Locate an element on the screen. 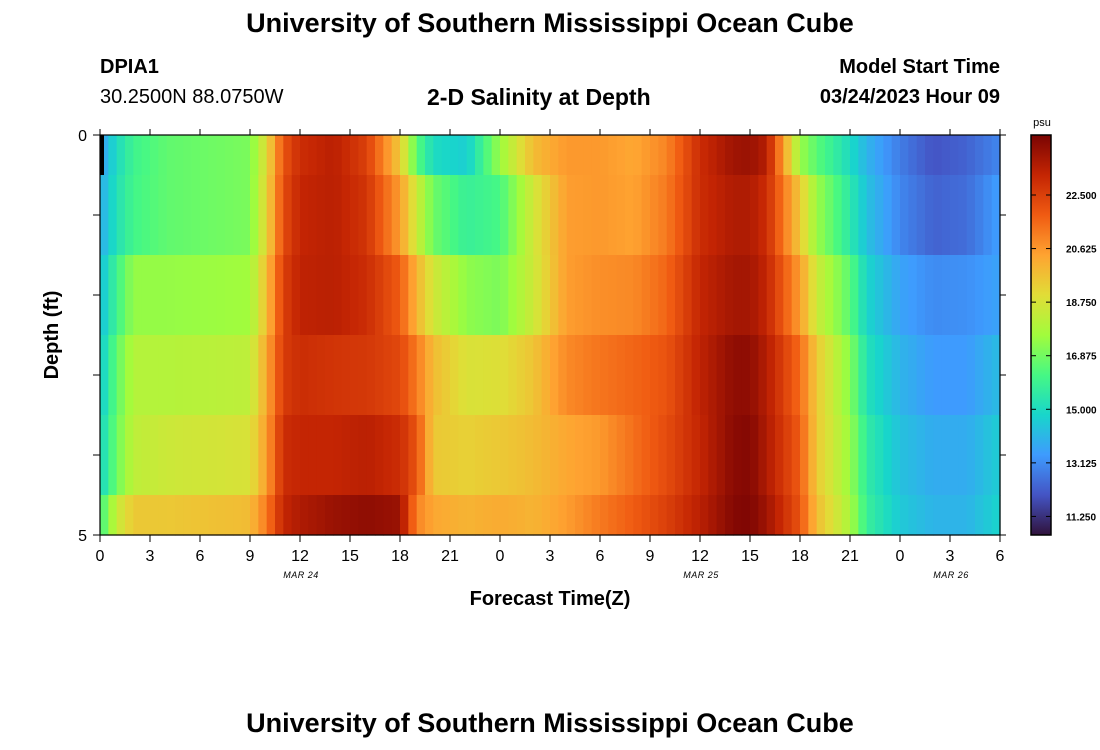  colorbar-scale is located at coordinates (1041, 335).